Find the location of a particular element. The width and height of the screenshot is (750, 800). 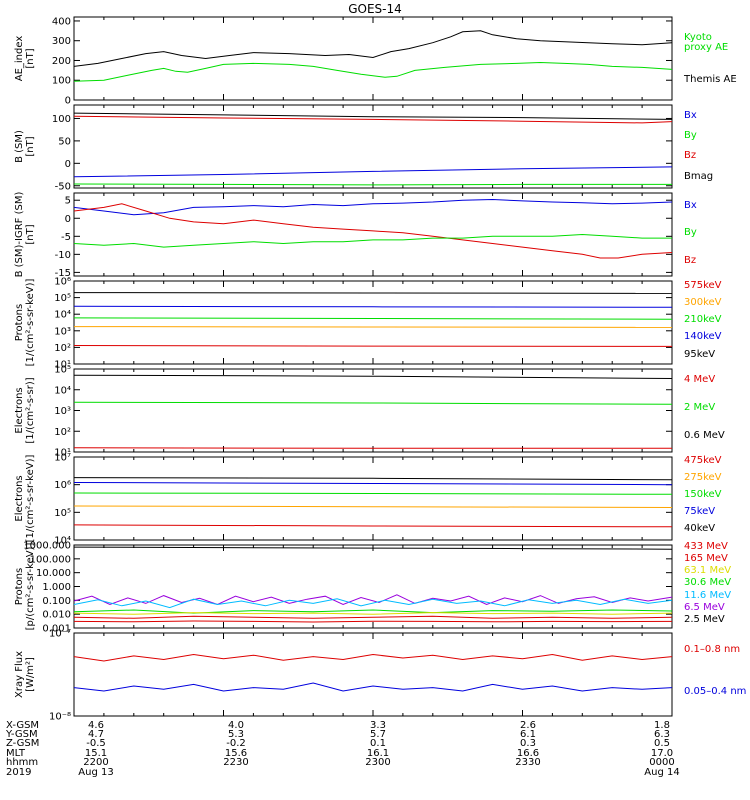

y-tick-label: 300 is located at coordinates (61, 41).